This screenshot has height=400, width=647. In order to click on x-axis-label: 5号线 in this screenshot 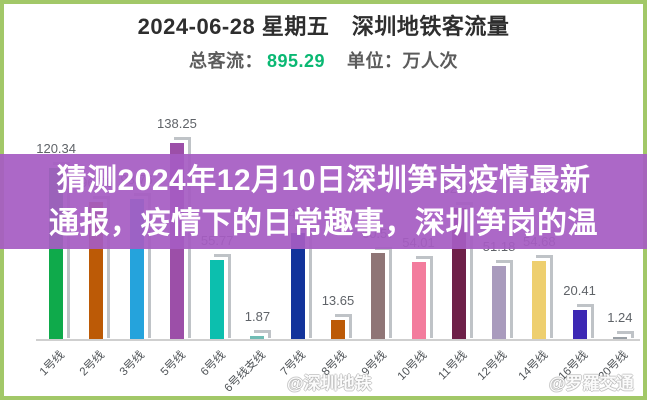, I will do `click(173, 364)`.